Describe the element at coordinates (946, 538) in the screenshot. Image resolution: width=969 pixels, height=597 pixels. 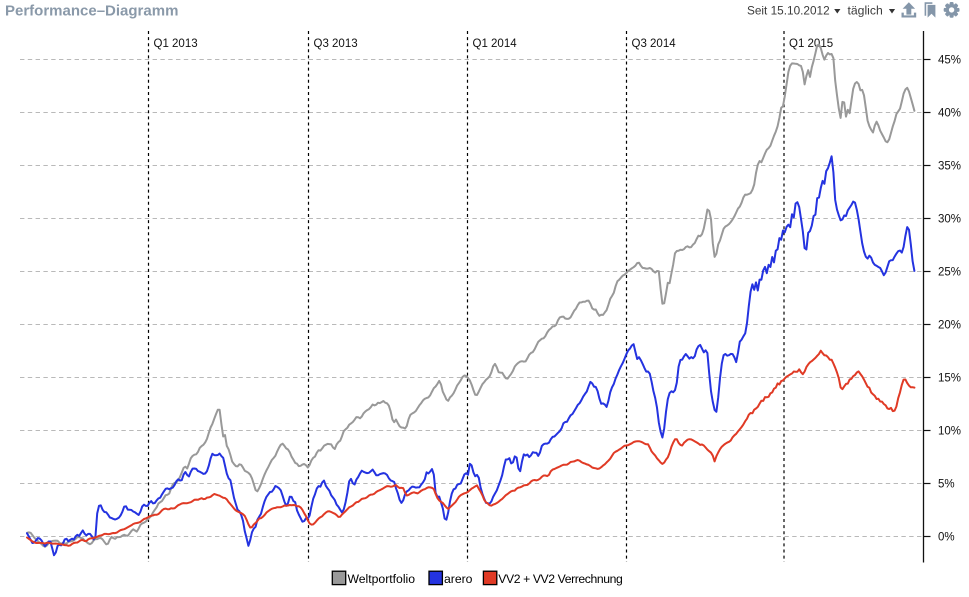
I see `svg-text: 0%` at that location.